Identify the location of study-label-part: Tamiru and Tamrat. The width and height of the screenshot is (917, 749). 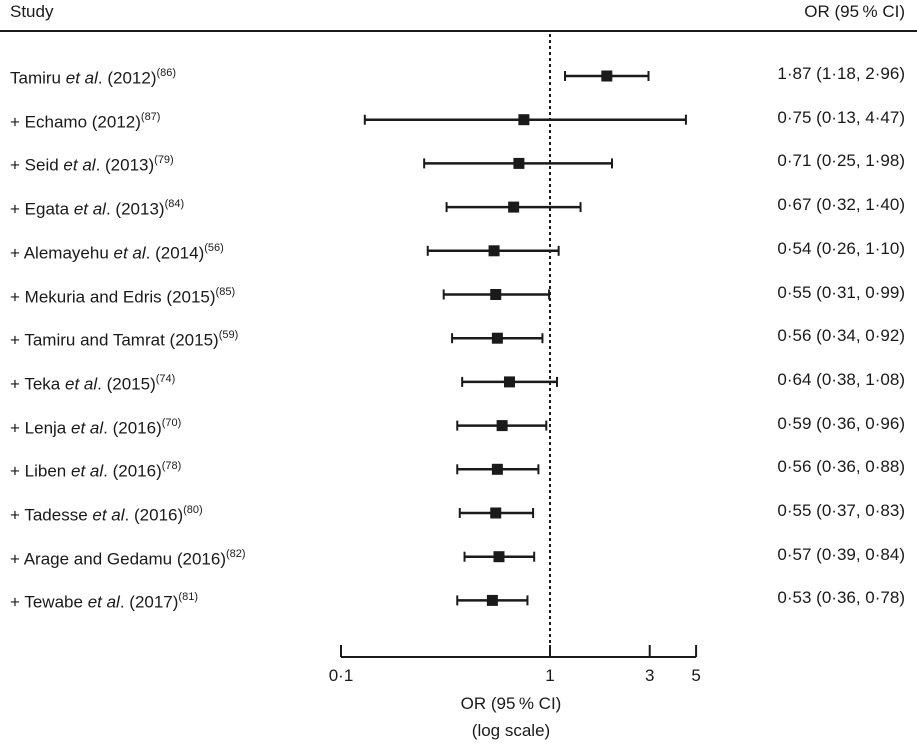
(94, 340).